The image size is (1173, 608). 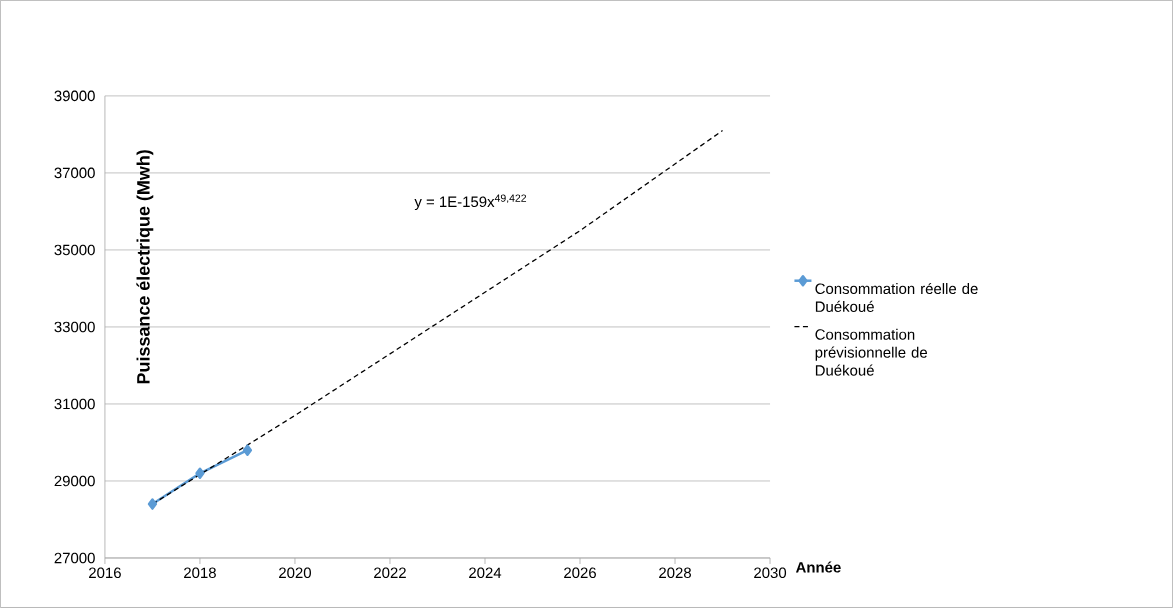 What do you see at coordinates (470, 202) in the screenshot?
I see `annotation: y = 1E-159x$^{49,422}$` at bounding box center [470, 202].